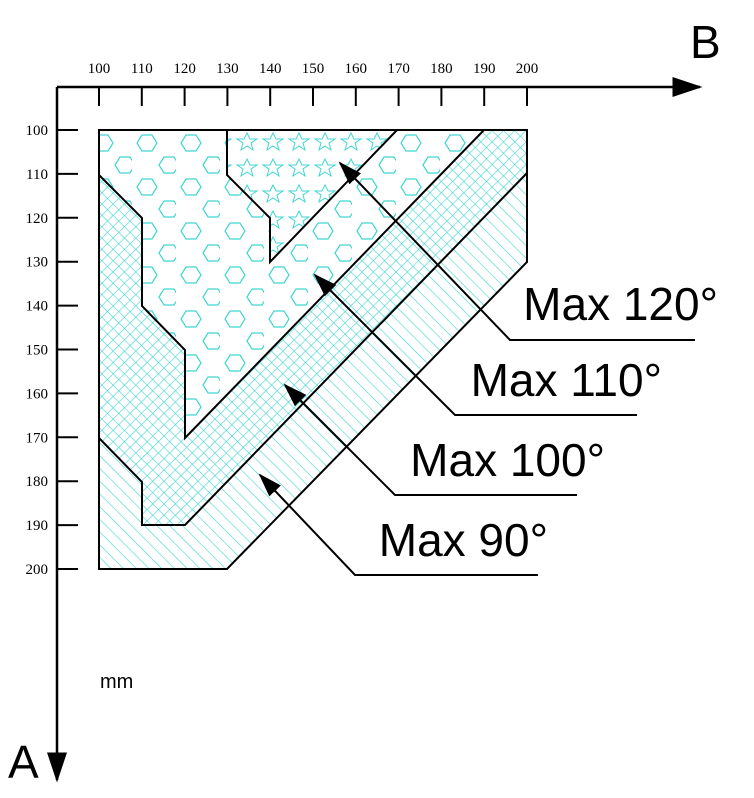  What do you see at coordinates (37, 219) in the screenshot?
I see `y-tick-label: 120` at bounding box center [37, 219].